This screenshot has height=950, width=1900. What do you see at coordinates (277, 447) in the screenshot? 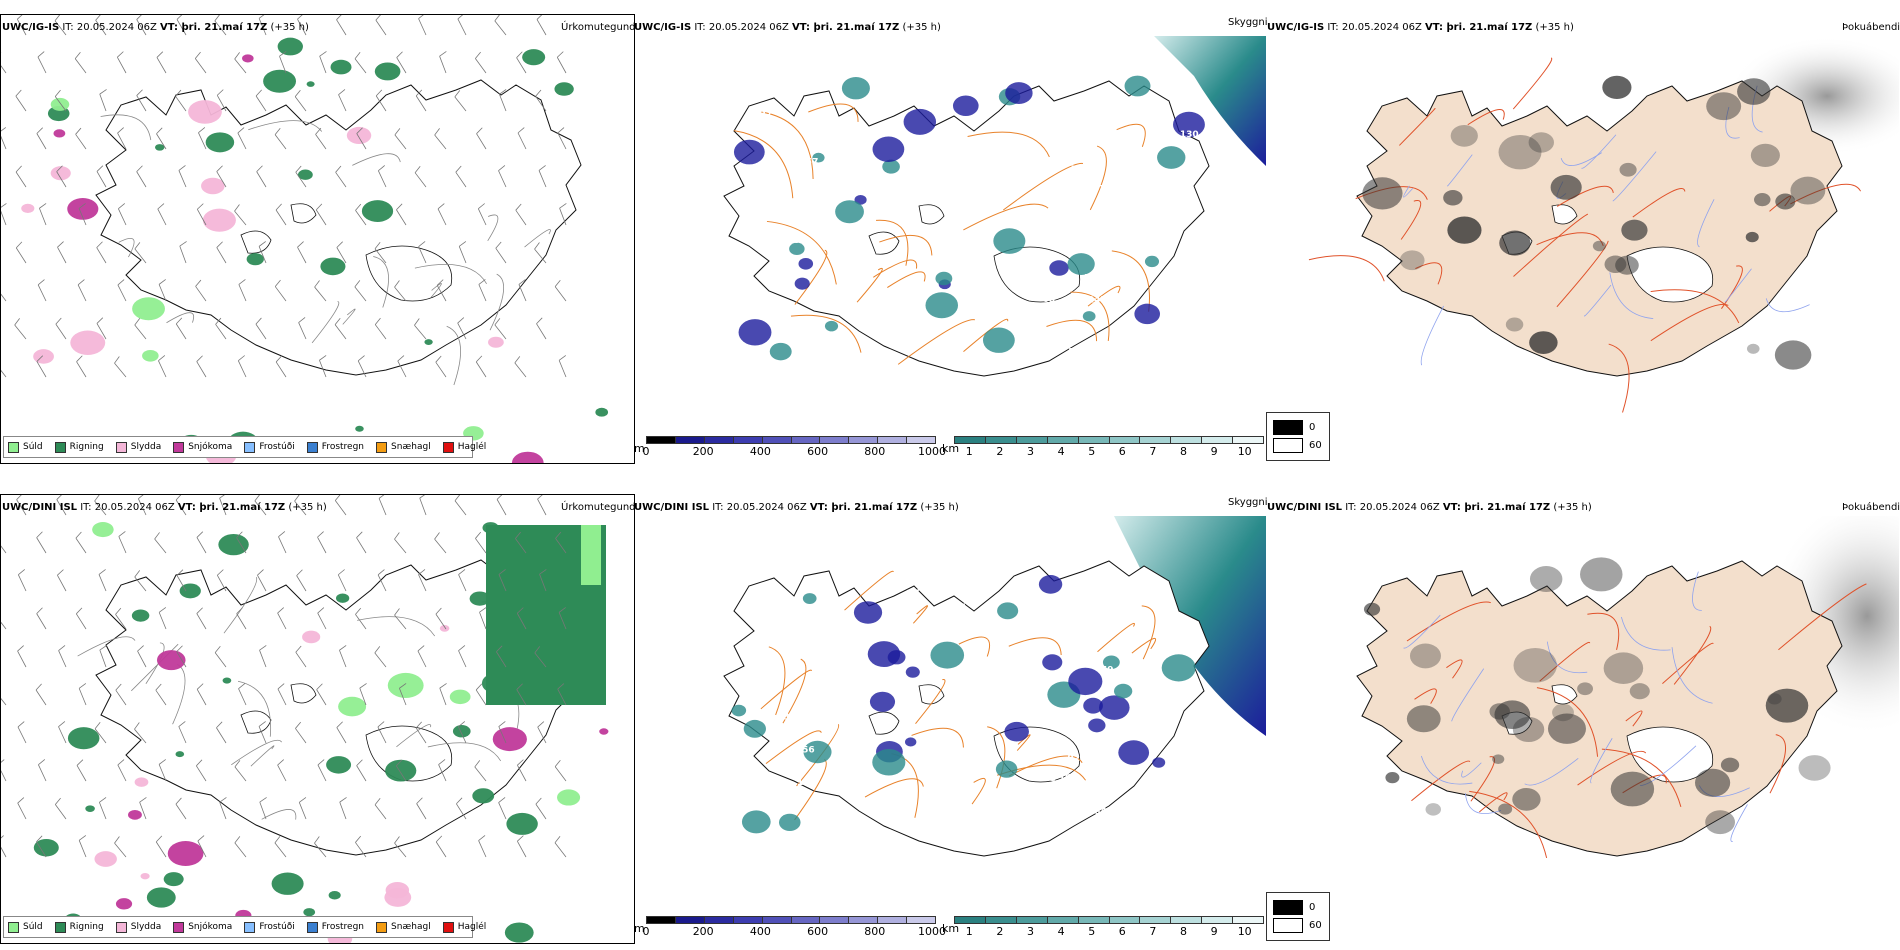
I see `legend-label: Frostúði` at bounding box center [277, 447].